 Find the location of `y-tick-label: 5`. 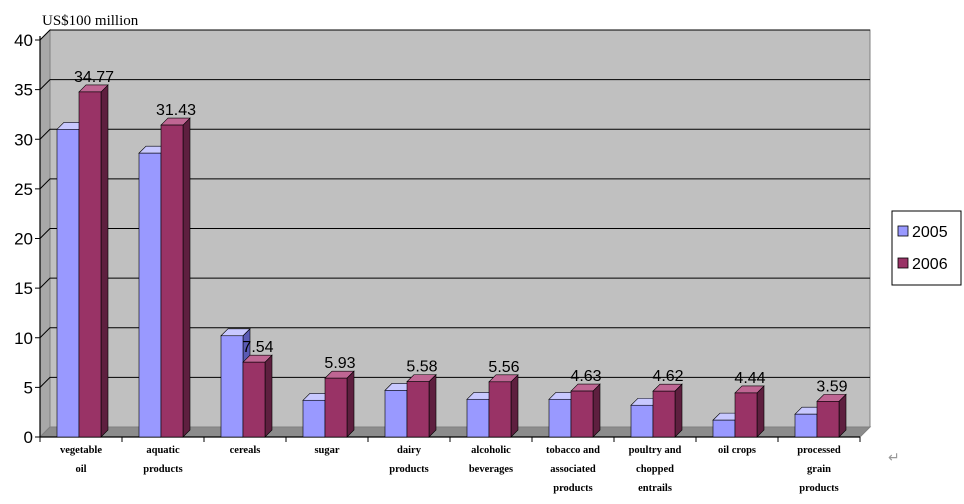

y-tick-label: 5 is located at coordinates (28, 387).